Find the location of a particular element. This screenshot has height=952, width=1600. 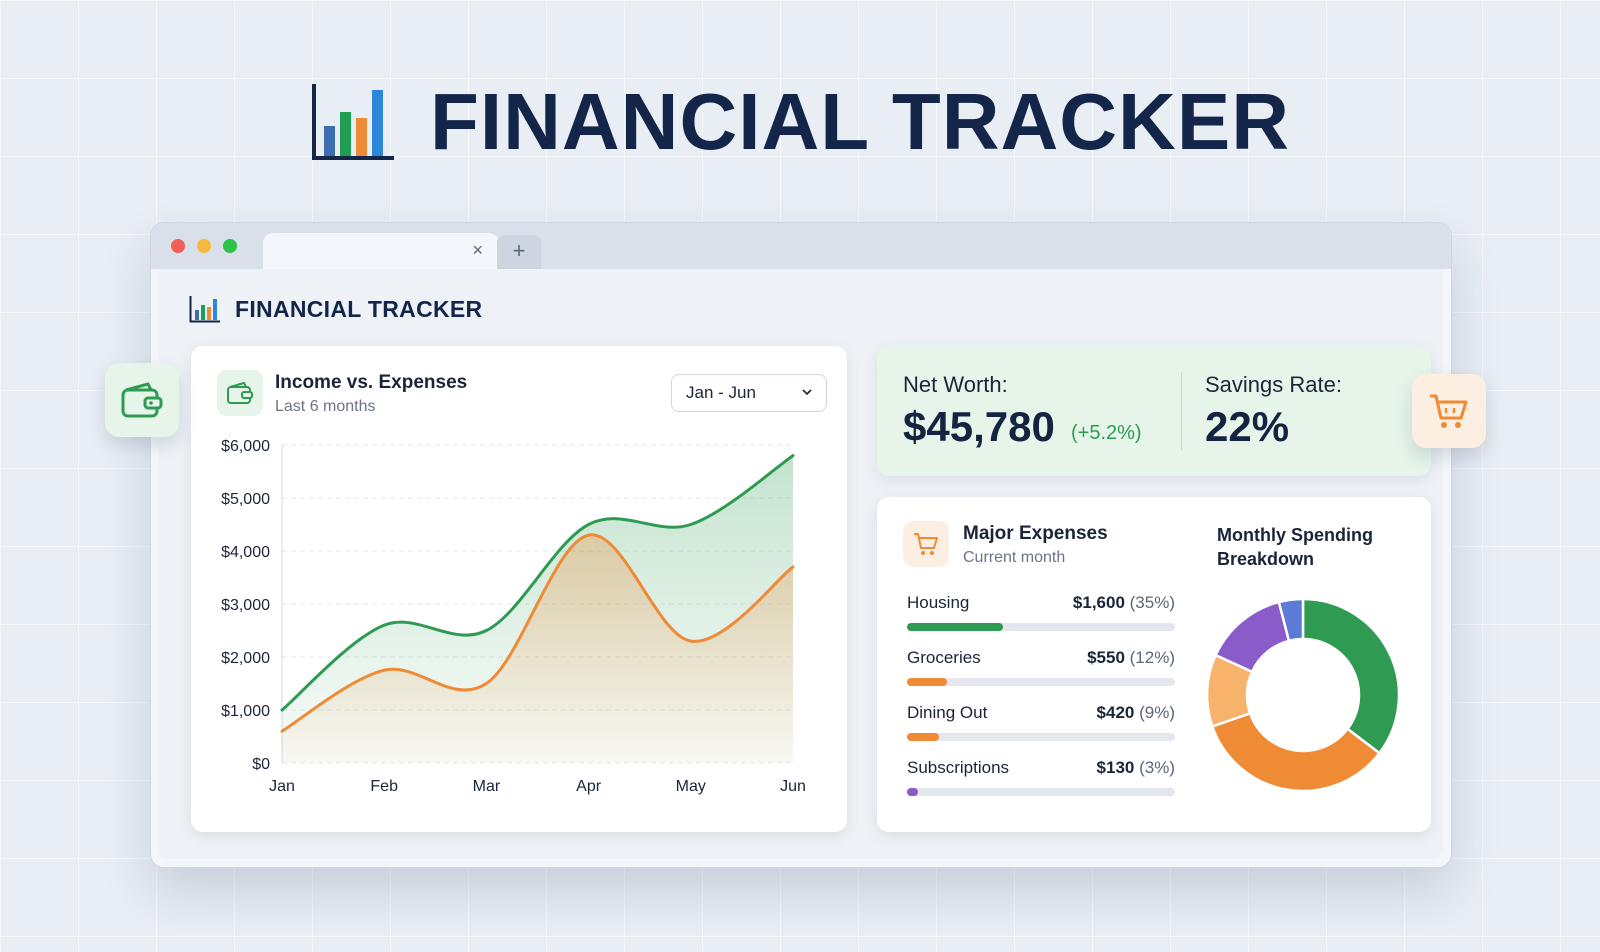

x-tick-label: Jan is located at coordinates (282, 786).